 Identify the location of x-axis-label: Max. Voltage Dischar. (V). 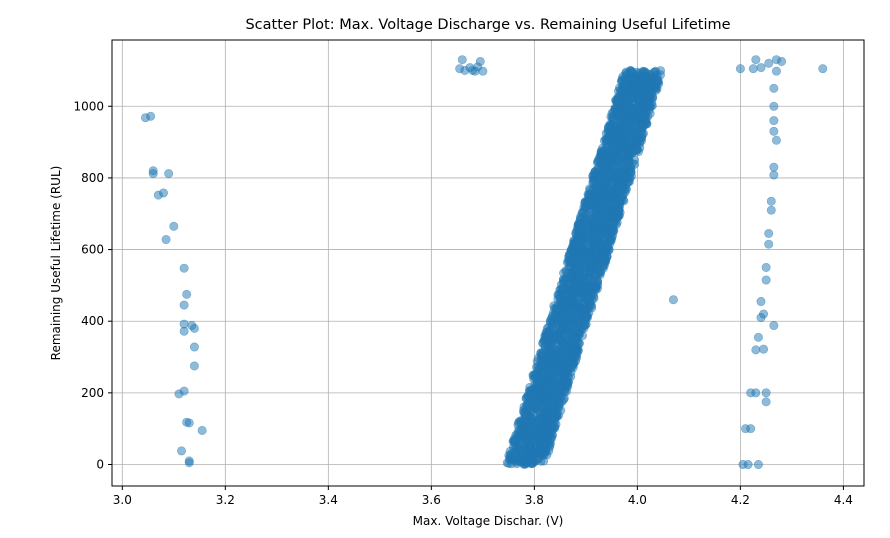
(488, 521).